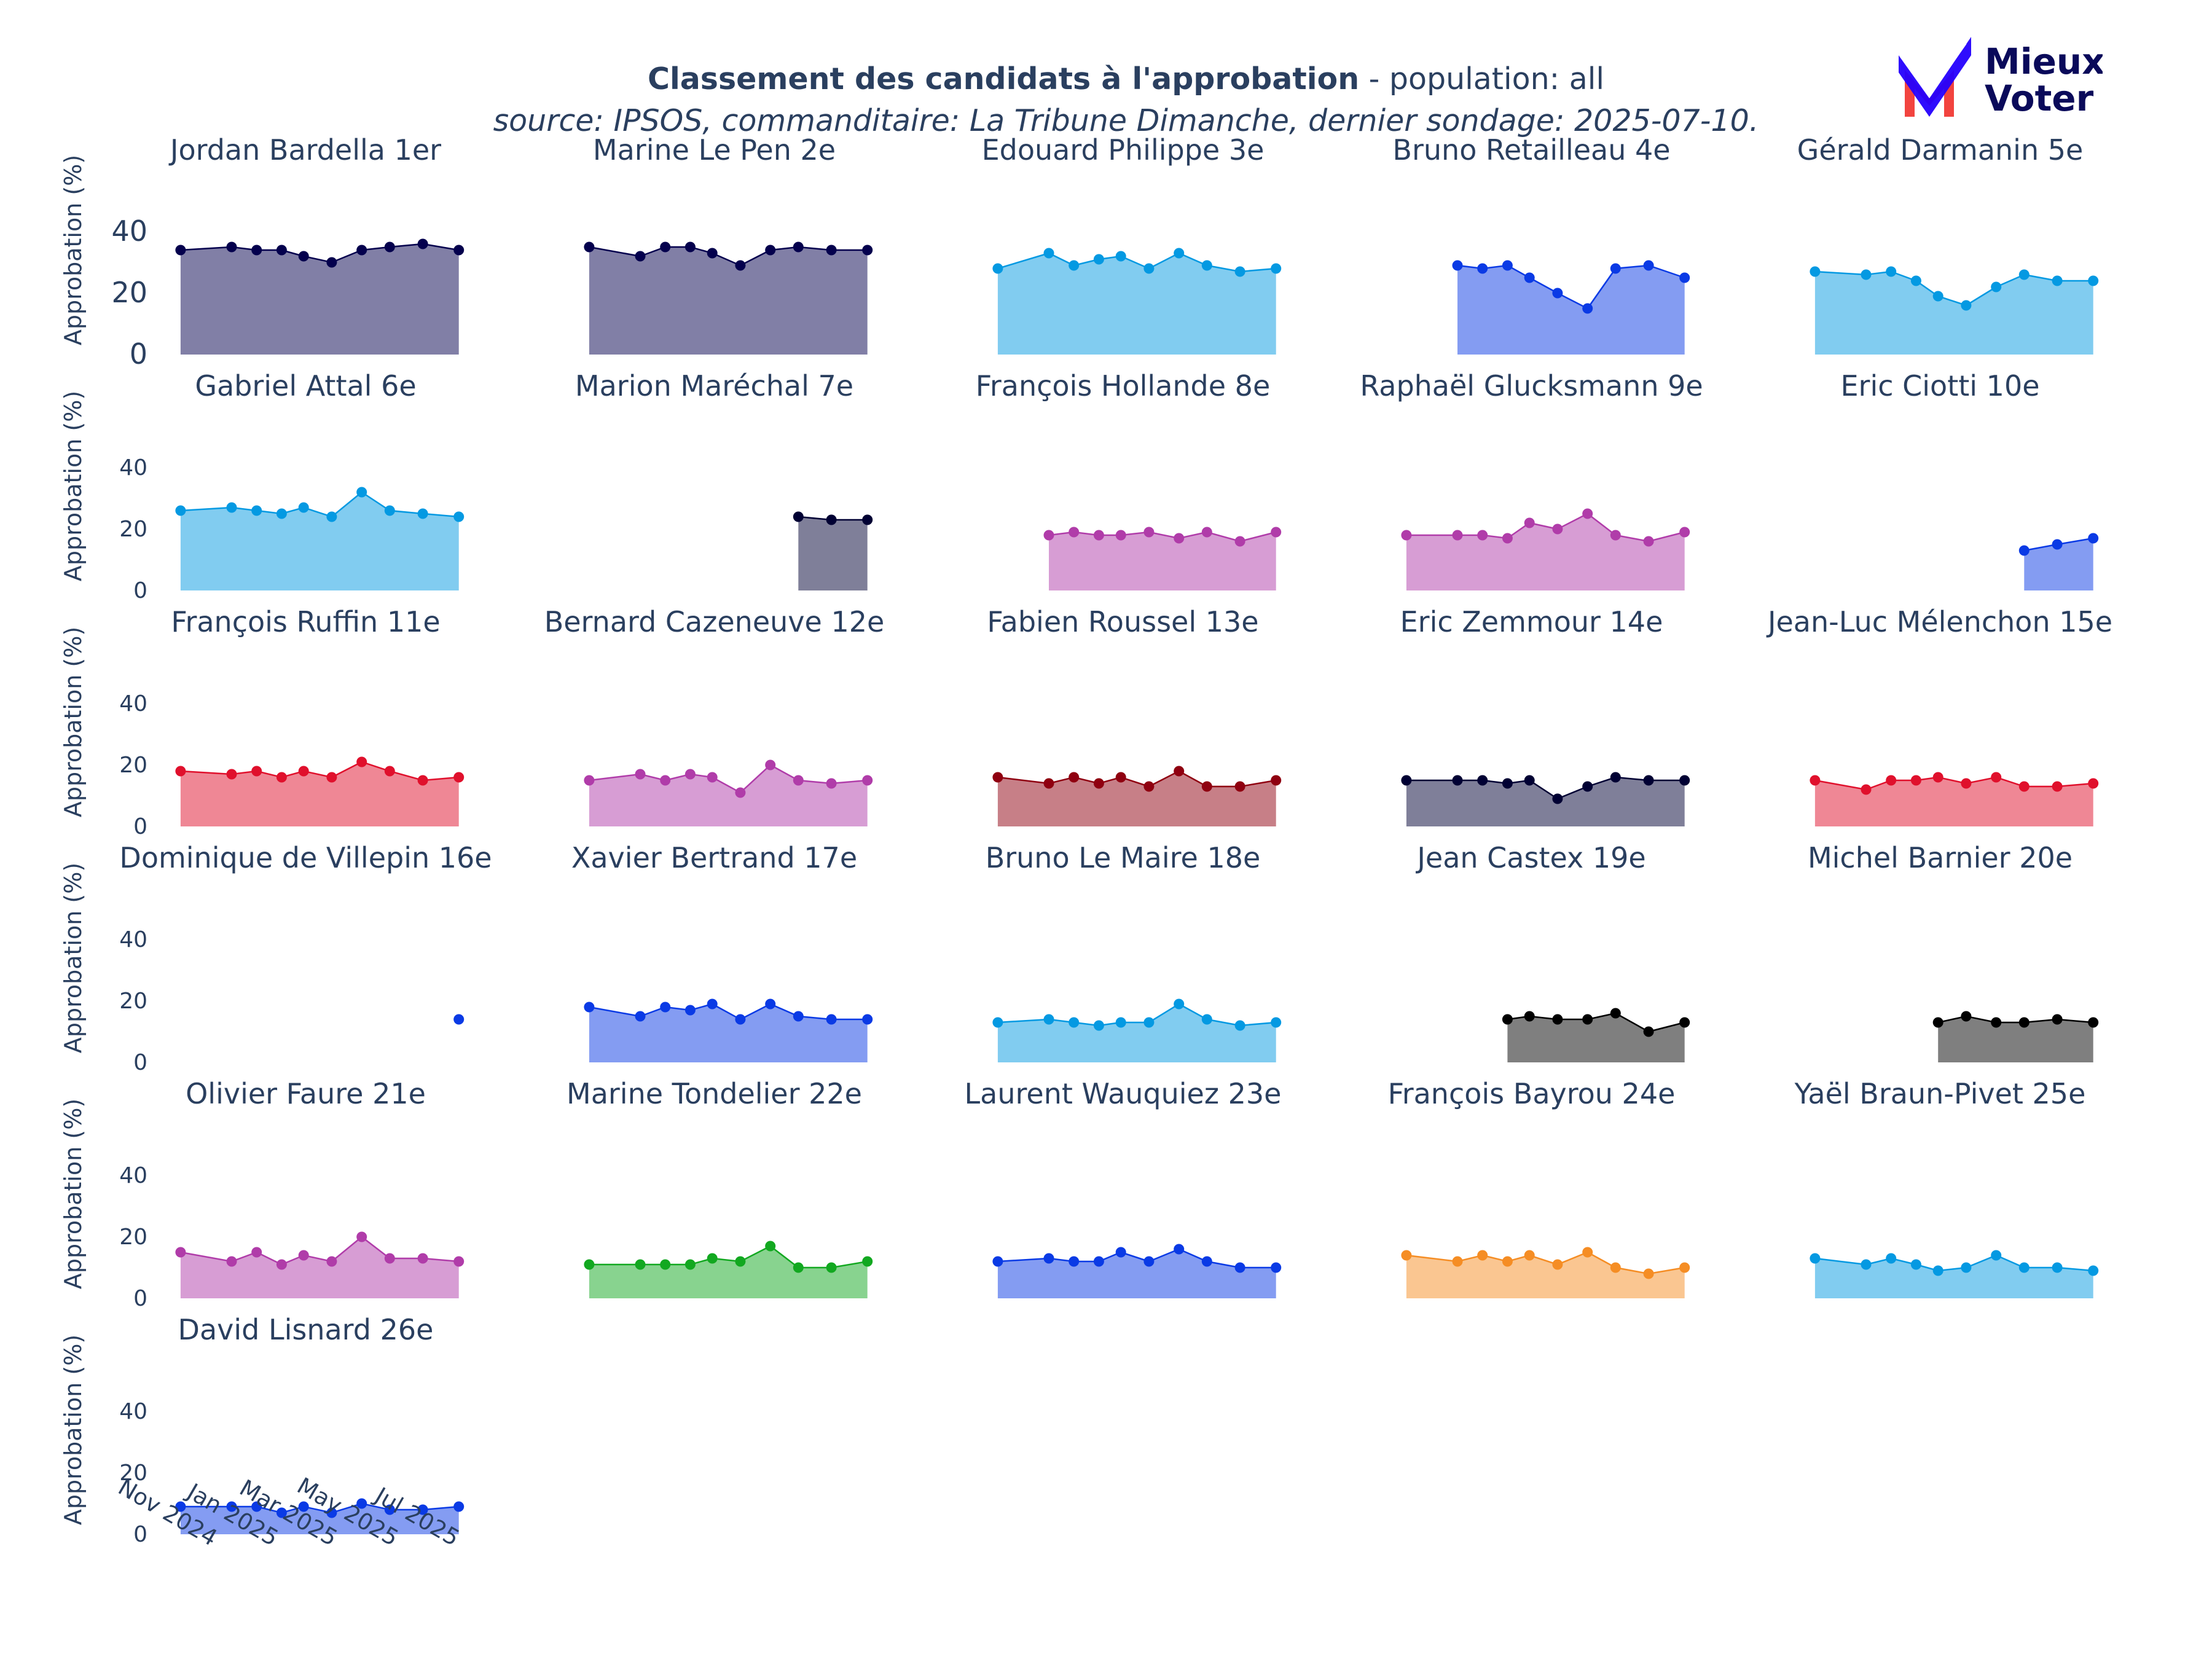 This screenshot has height=1659, width=2212. Describe the element at coordinates (1545, 715) in the screenshot. I see `panel-eric-zemmour: Eric Zemmour 14e` at that location.